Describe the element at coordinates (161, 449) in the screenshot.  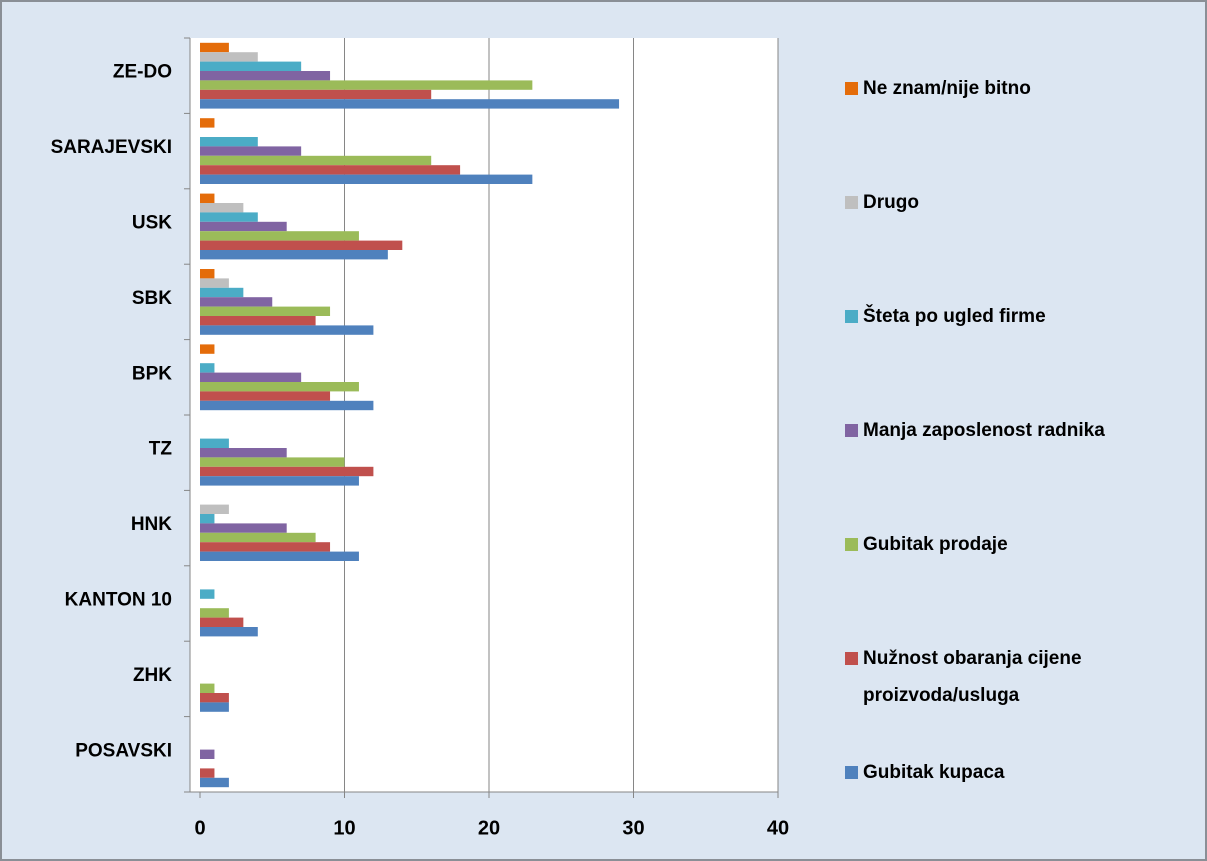
I see `y-tick-label: TZ` at that location.